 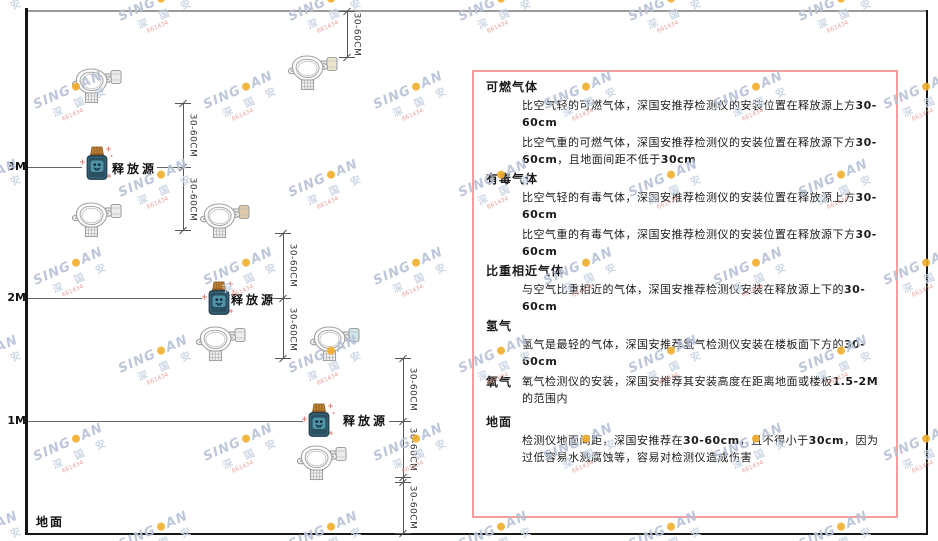 I want to click on dimension-line, so click(x=403, y=445).